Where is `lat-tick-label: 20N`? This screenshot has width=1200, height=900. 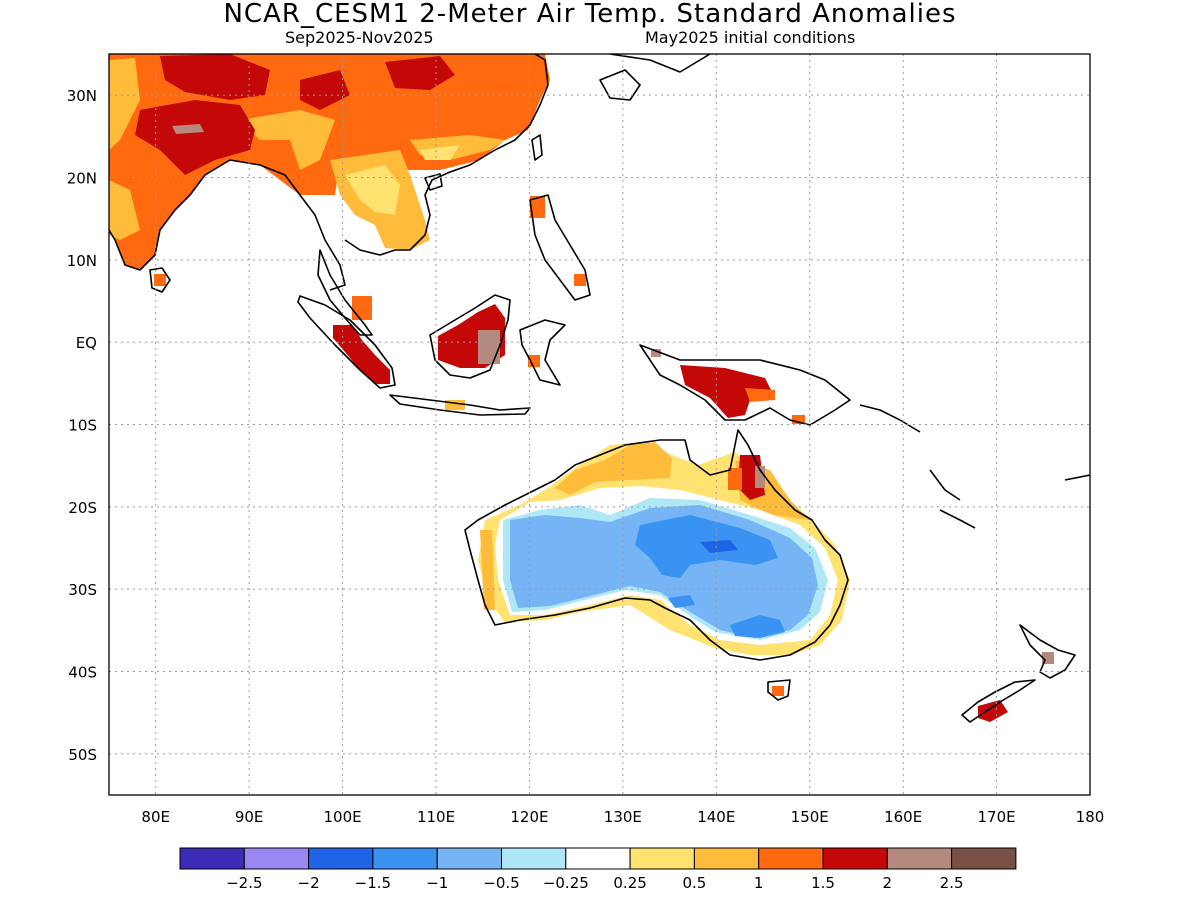
lat-tick-label: 20N is located at coordinates (82, 179).